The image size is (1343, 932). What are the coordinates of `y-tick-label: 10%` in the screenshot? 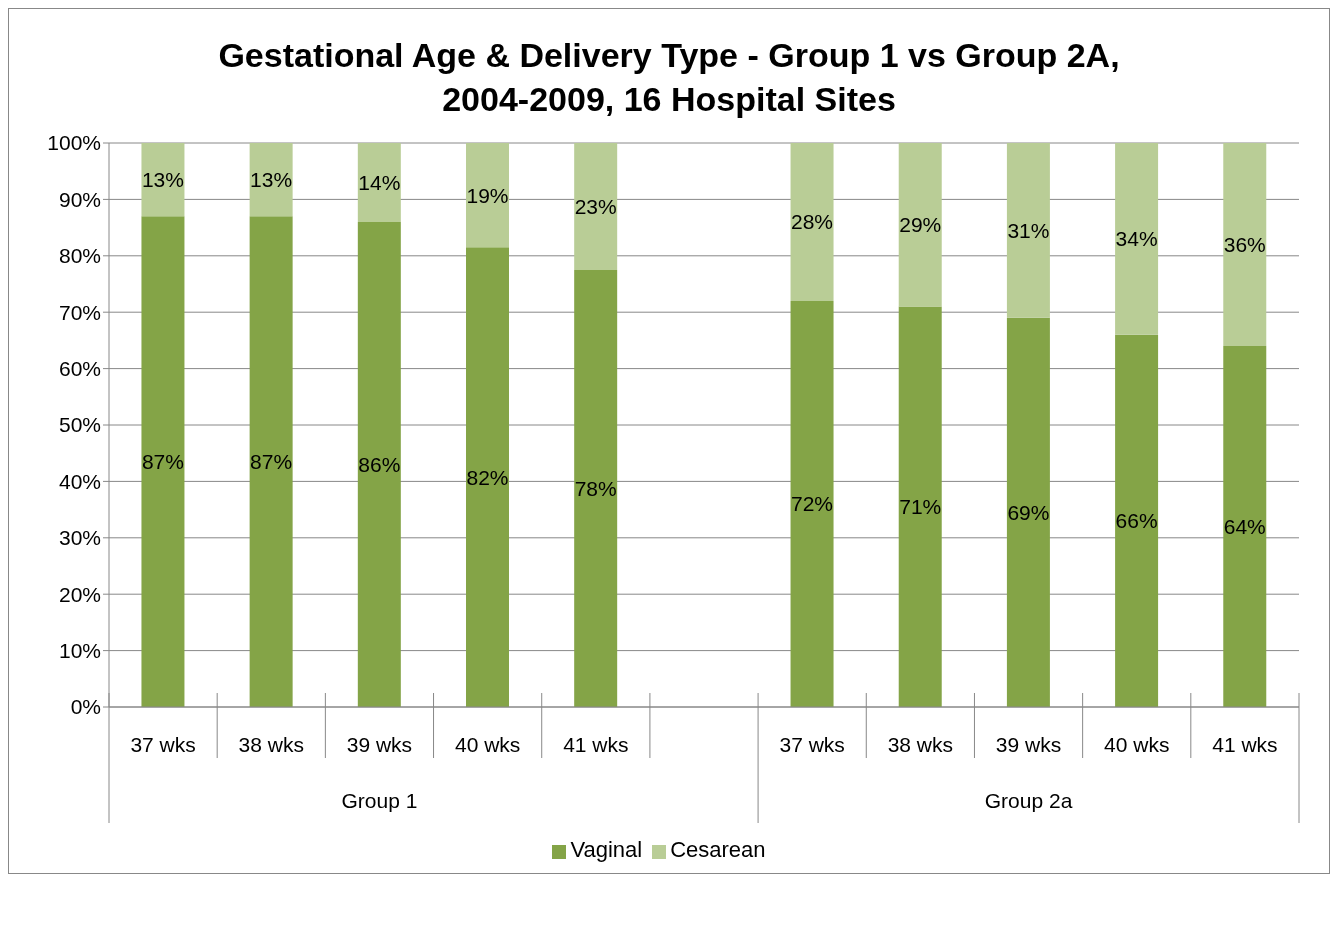 It's located at (79, 651).